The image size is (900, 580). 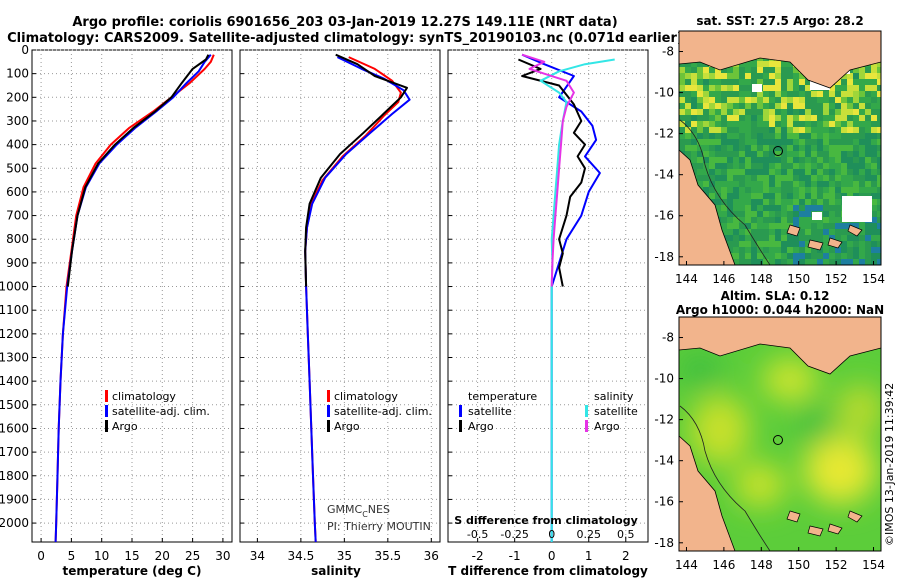 I want to click on series-line-t-argo, so click(x=552, y=172).